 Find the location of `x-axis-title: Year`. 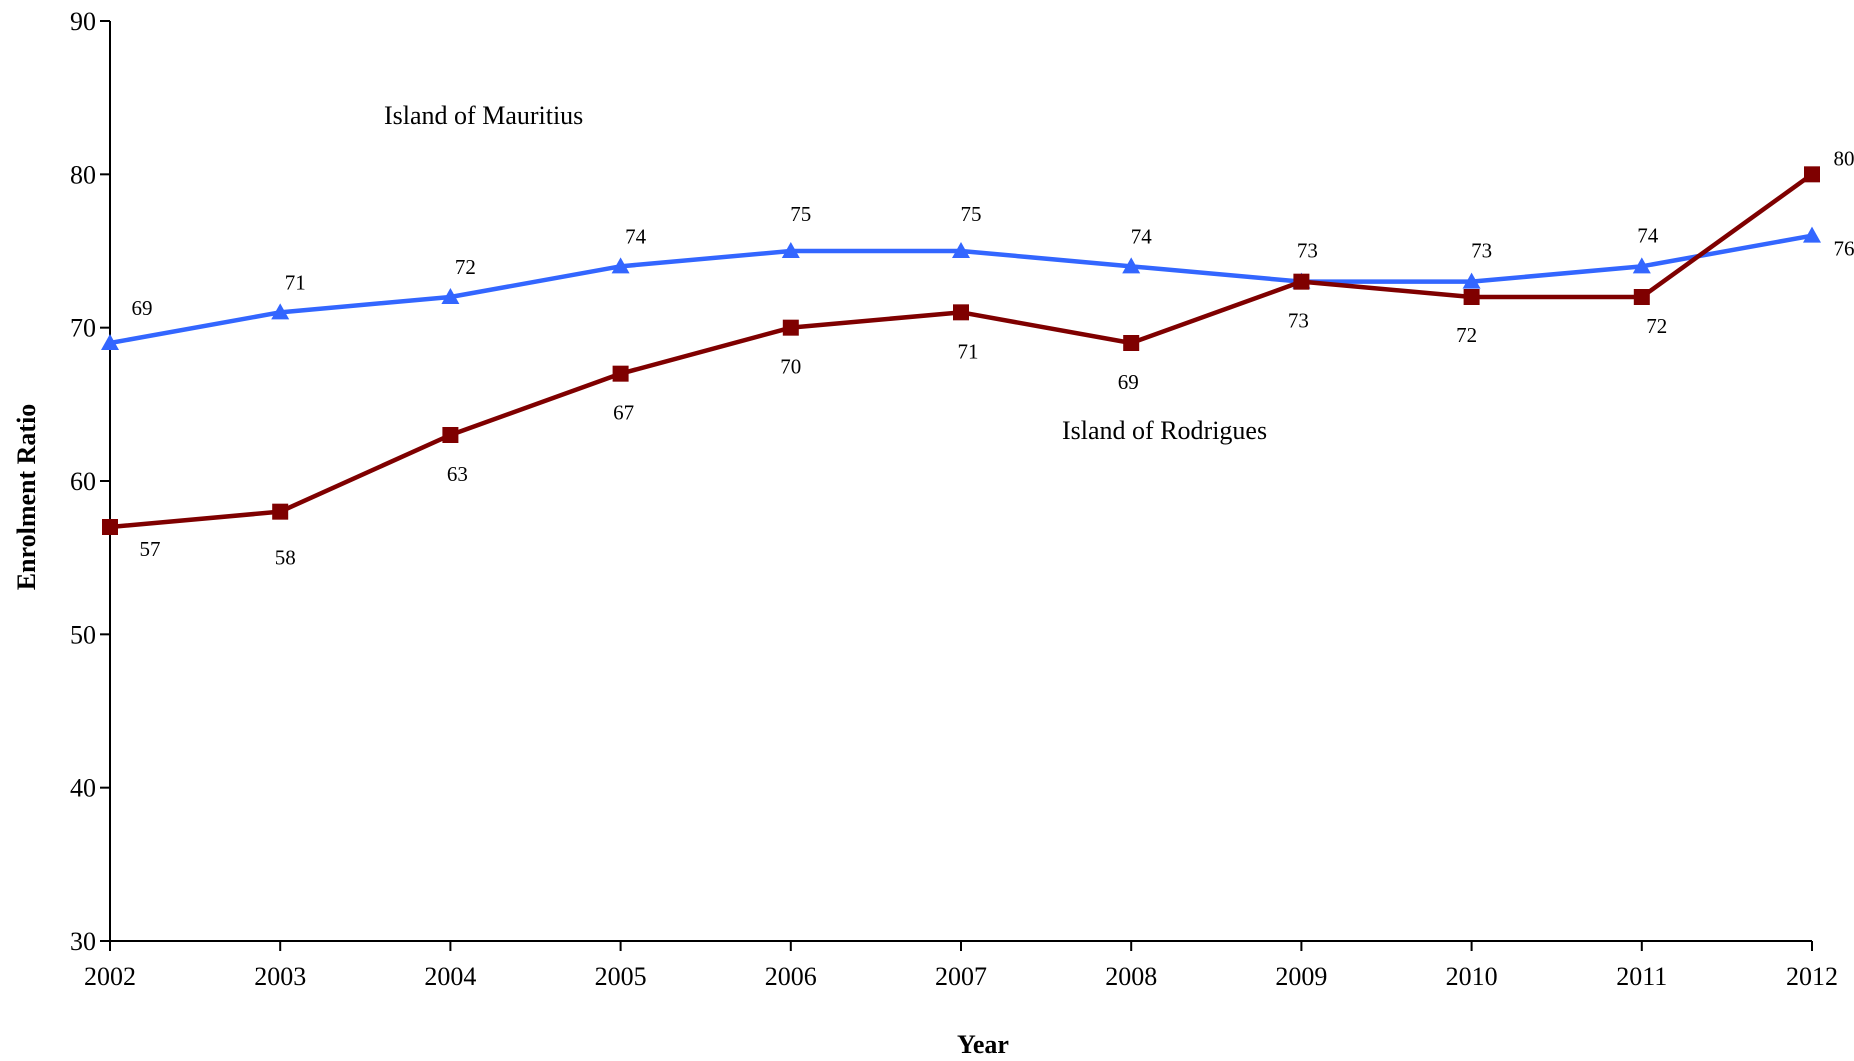

x-axis-title: Year is located at coordinates (983, 1044).